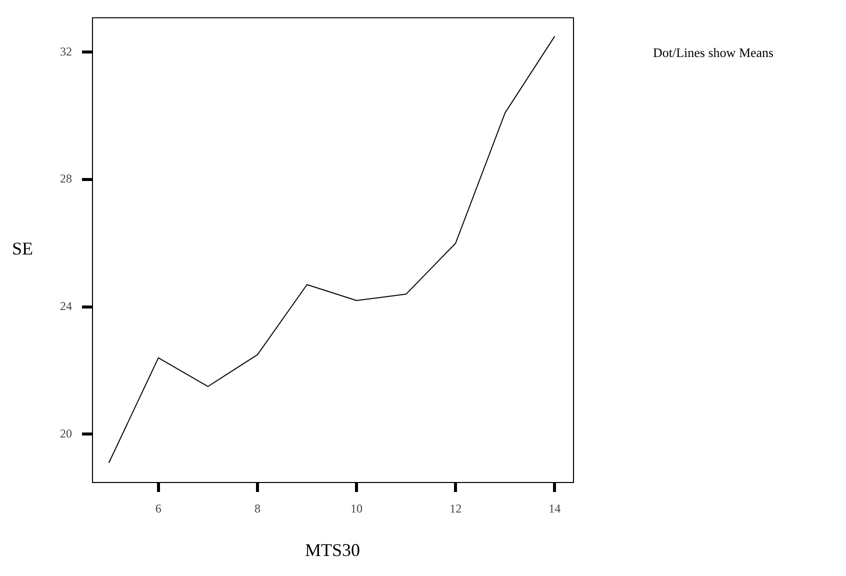  What do you see at coordinates (713, 52) in the screenshot?
I see `text: Dot/Lines show Means` at bounding box center [713, 52].